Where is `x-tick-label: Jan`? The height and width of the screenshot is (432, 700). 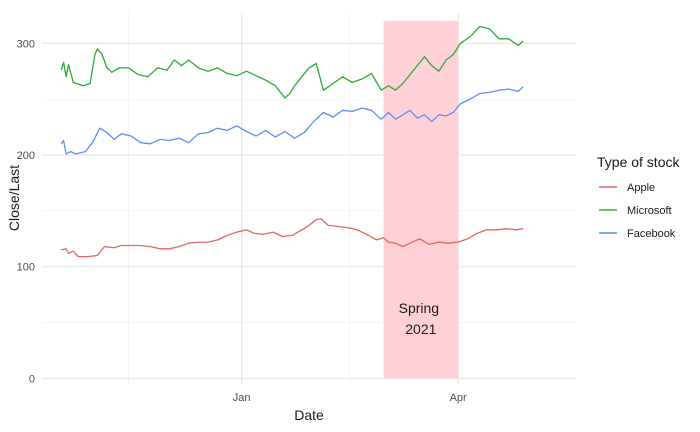 x-tick-label: Jan is located at coordinates (242, 398).